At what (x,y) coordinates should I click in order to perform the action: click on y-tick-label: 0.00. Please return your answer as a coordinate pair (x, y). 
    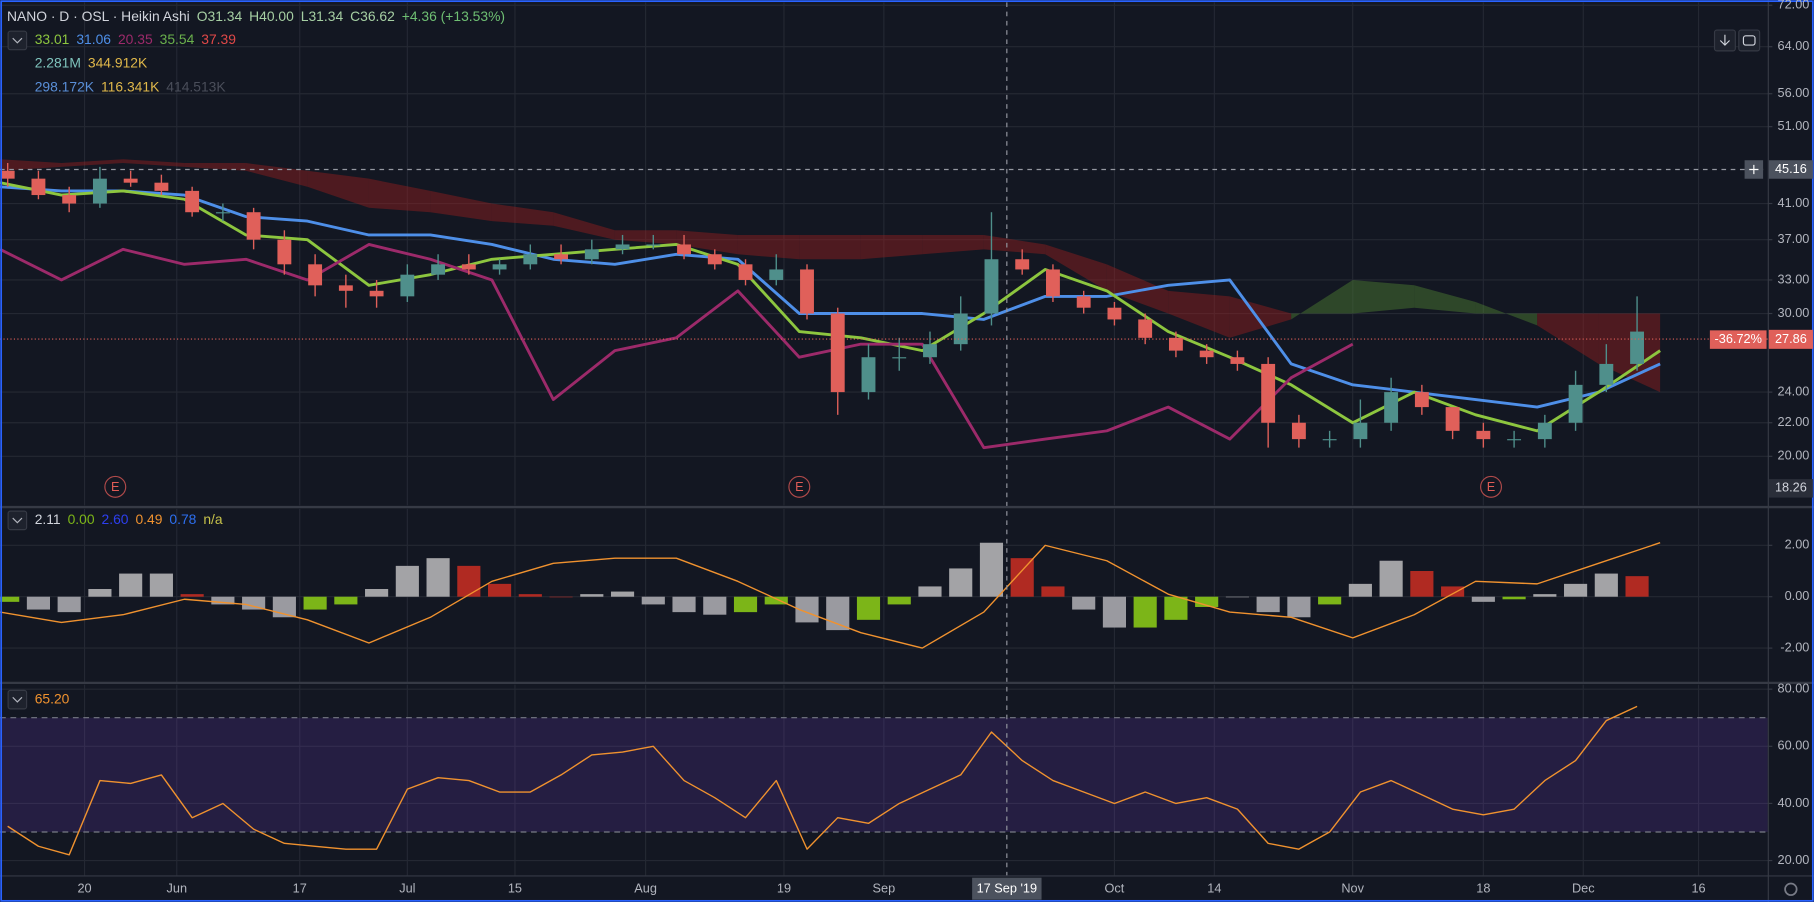
    Looking at the image, I should click on (1797, 595).